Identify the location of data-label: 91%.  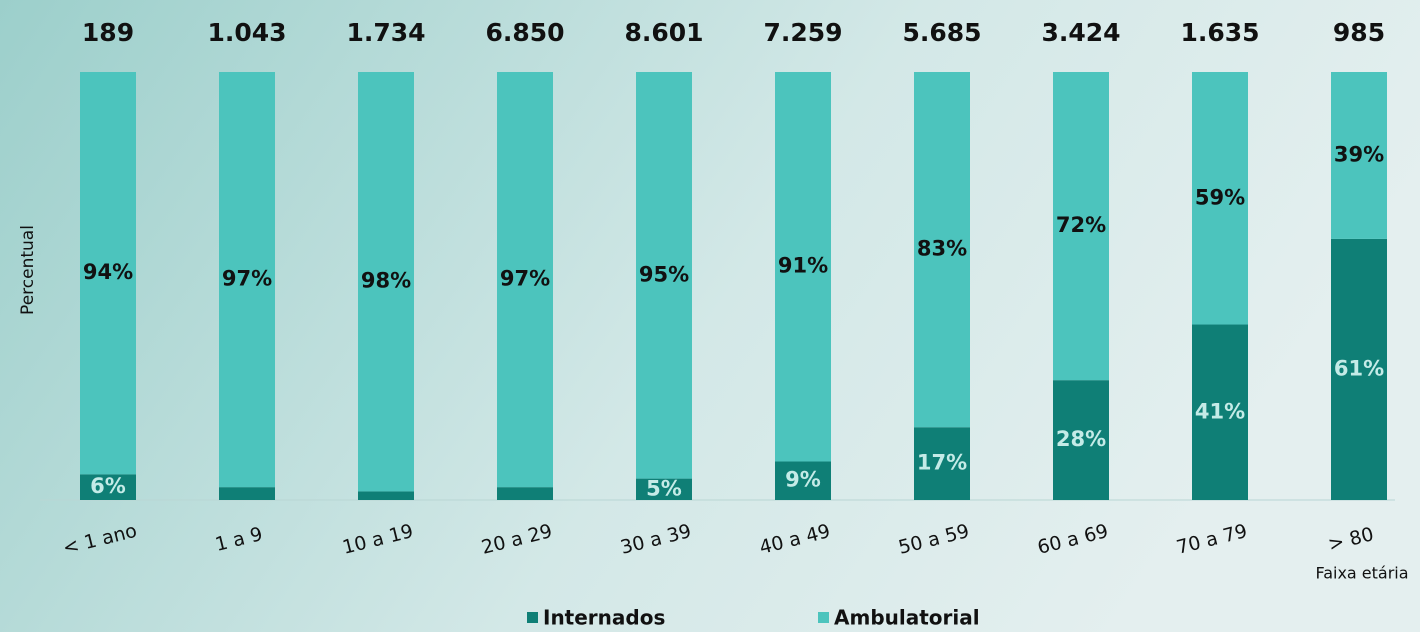
(803, 266).